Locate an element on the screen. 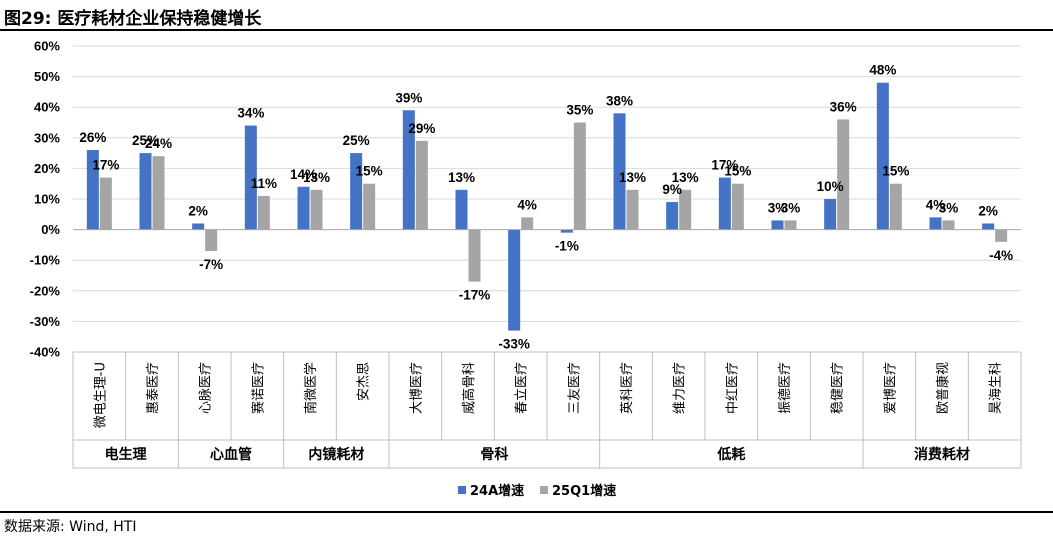  category-label: 心脉医疗 is located at coordinates (206, 388).